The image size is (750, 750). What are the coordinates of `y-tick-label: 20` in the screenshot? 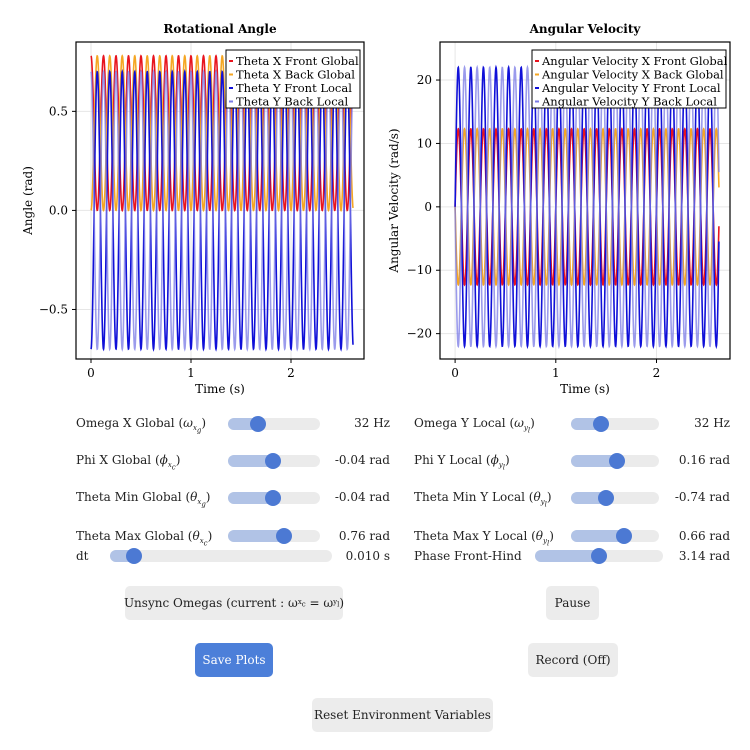 It's located at (424, 80).